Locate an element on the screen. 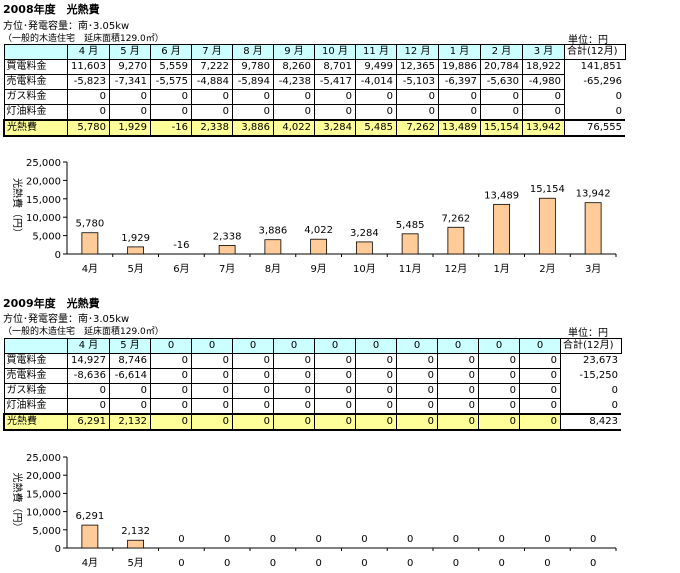 This screenshot has width=680, height=573. x-tick-label: 5月 is located at coordinates (135, 269).